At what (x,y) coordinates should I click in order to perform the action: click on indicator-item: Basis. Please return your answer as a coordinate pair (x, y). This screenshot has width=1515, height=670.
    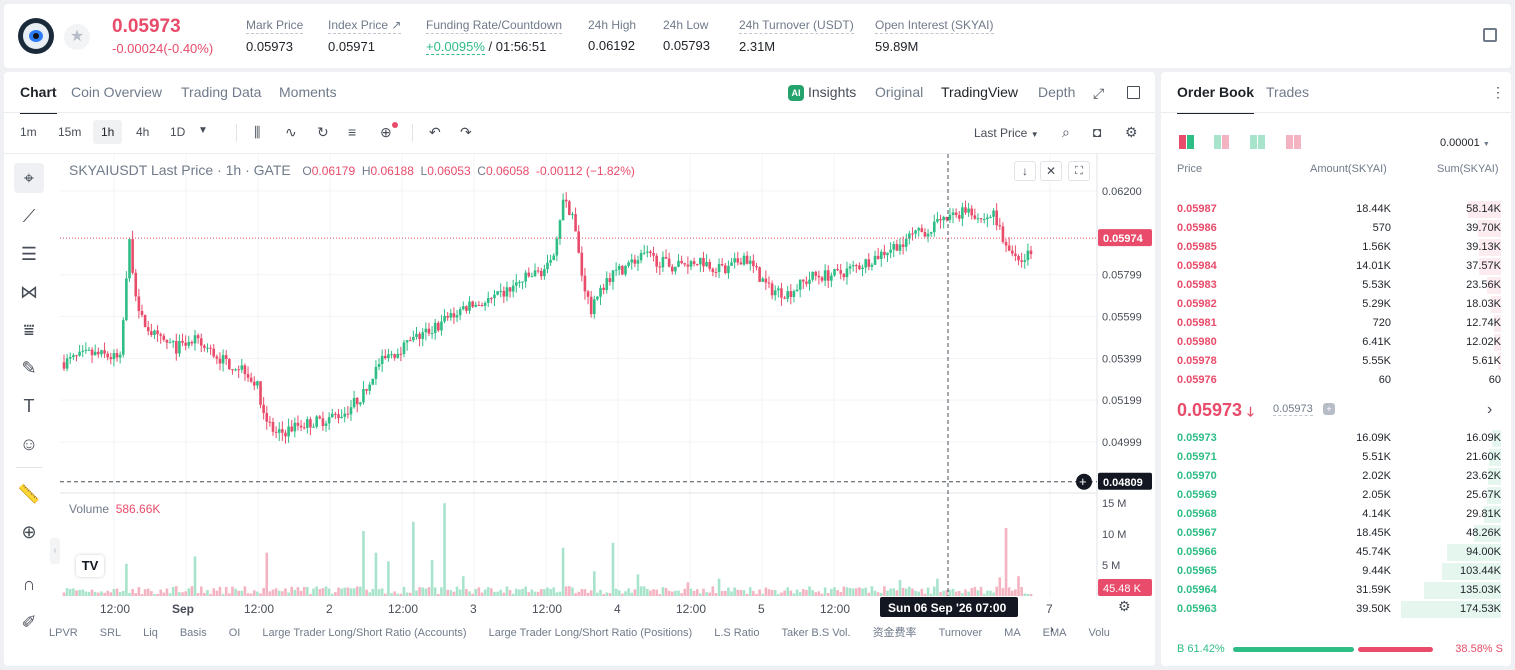
    Looking at the image, I should click on (193, 633).